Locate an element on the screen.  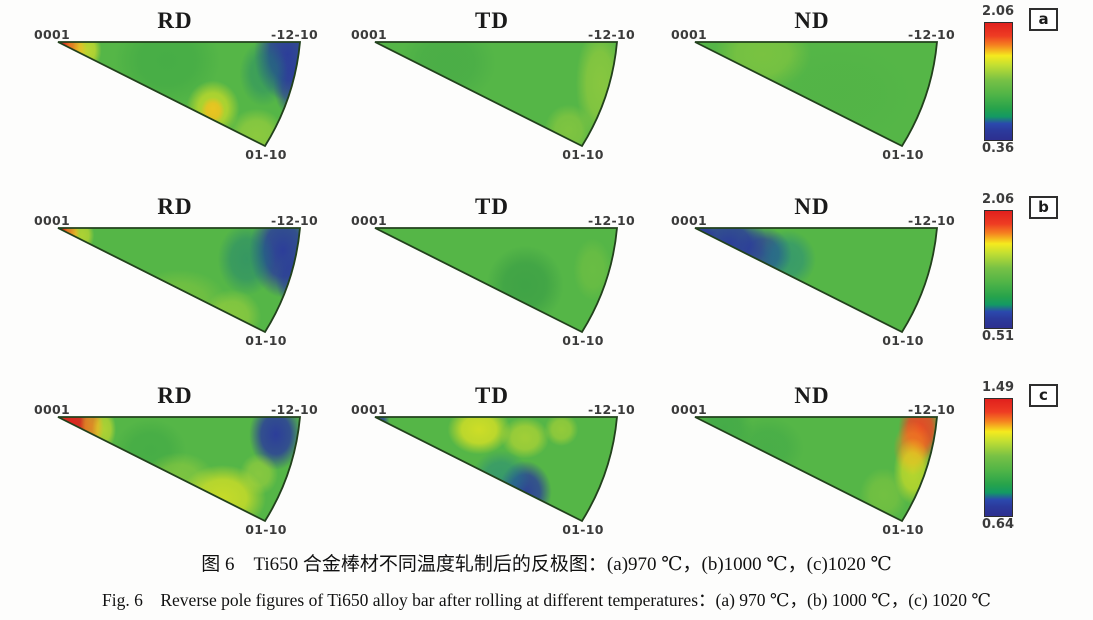
ipf-panel-a-nd: ND 0001 -12-10 01-10 is located at coordinates (812, 91).